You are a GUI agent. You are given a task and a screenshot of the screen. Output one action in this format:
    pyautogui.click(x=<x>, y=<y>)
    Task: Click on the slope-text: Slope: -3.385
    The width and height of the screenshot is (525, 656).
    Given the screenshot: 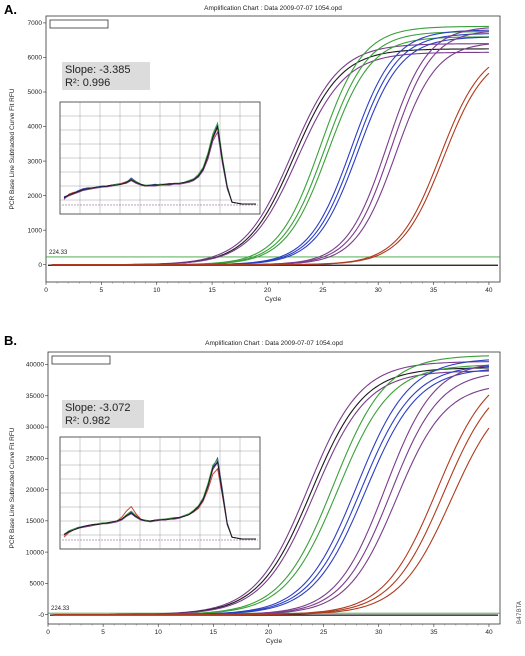 What is the action you would take?
    pyautogui.click(x=97, y=70)
    